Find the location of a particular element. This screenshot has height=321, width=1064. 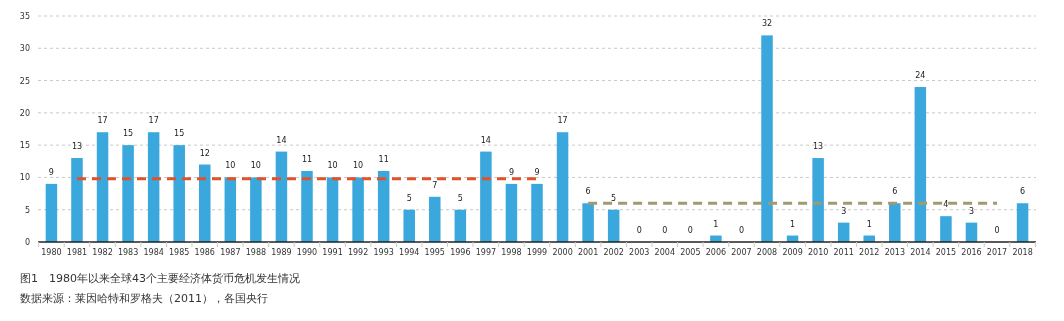

x-tick-label: 2010 is located at coordinates (818, 252).